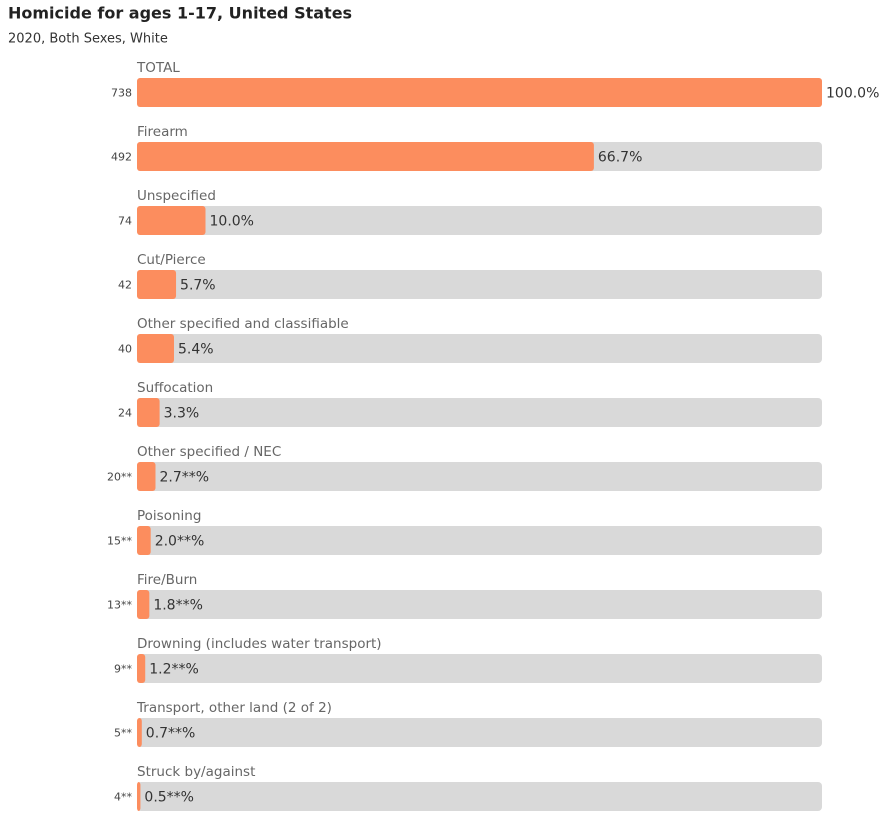 The width and height of the screenshot is (894, 823). What do you see at coordinates (125, 221) in the screenshot?
I see `count-label: 74` at bounding box center [125, 221].